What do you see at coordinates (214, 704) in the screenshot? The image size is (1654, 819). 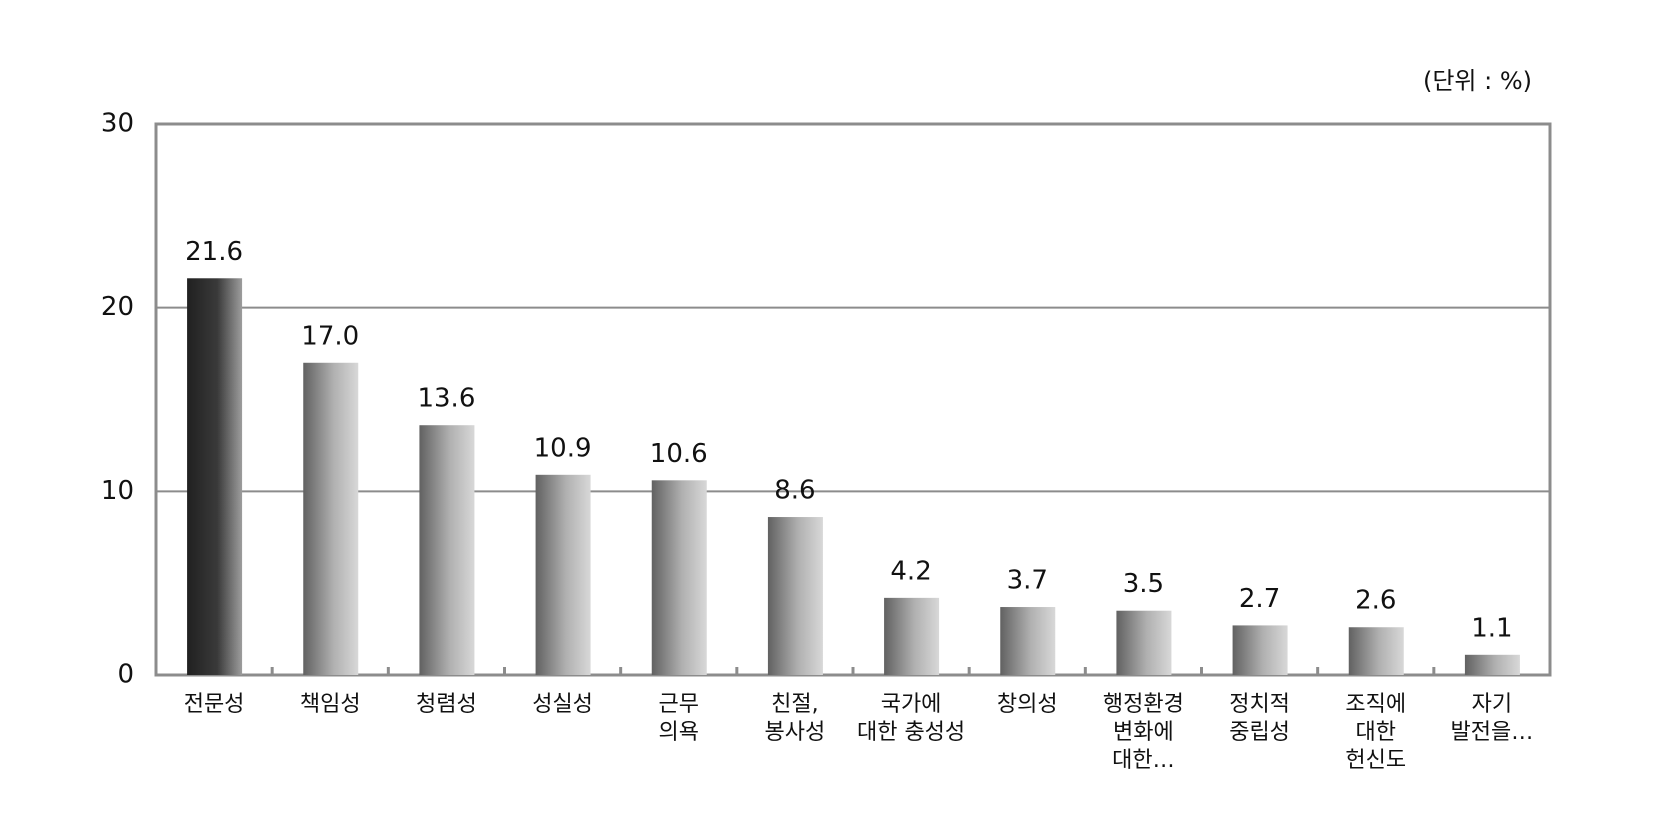 I see `x-tick-label: 전문성` at bounding box center [214, 704].